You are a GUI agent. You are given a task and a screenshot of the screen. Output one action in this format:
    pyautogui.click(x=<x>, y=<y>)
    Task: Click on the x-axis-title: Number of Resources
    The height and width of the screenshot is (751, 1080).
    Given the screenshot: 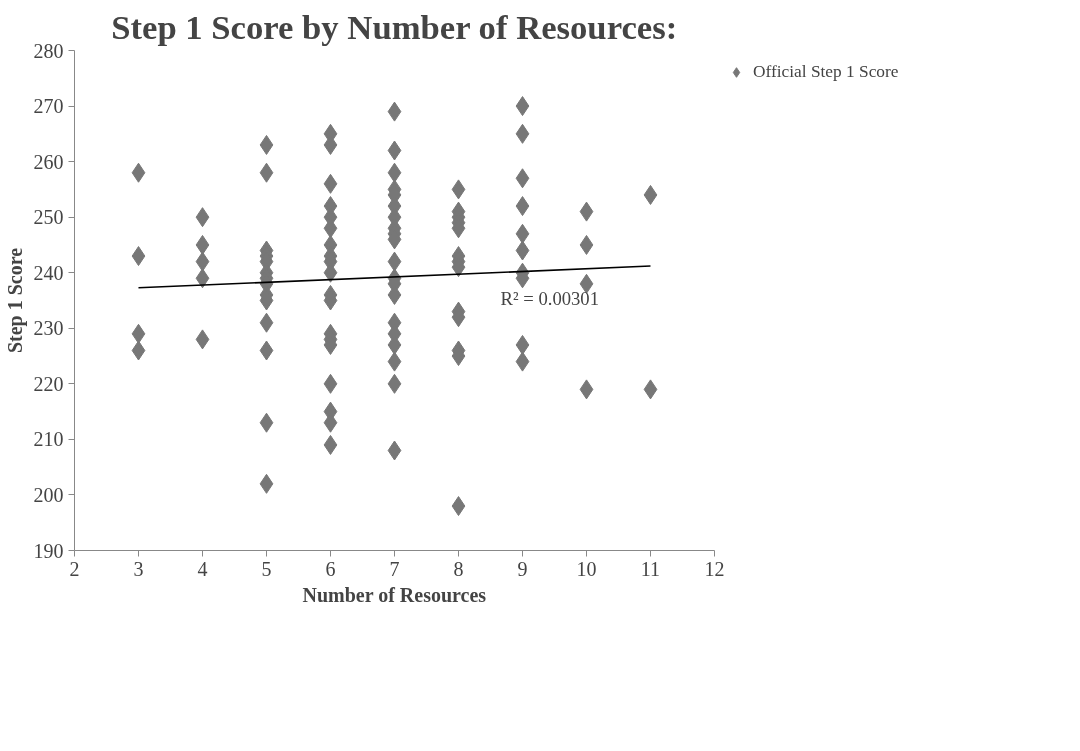 What is the action you would take?
    pyautogui.click(x=394, y=594)
    